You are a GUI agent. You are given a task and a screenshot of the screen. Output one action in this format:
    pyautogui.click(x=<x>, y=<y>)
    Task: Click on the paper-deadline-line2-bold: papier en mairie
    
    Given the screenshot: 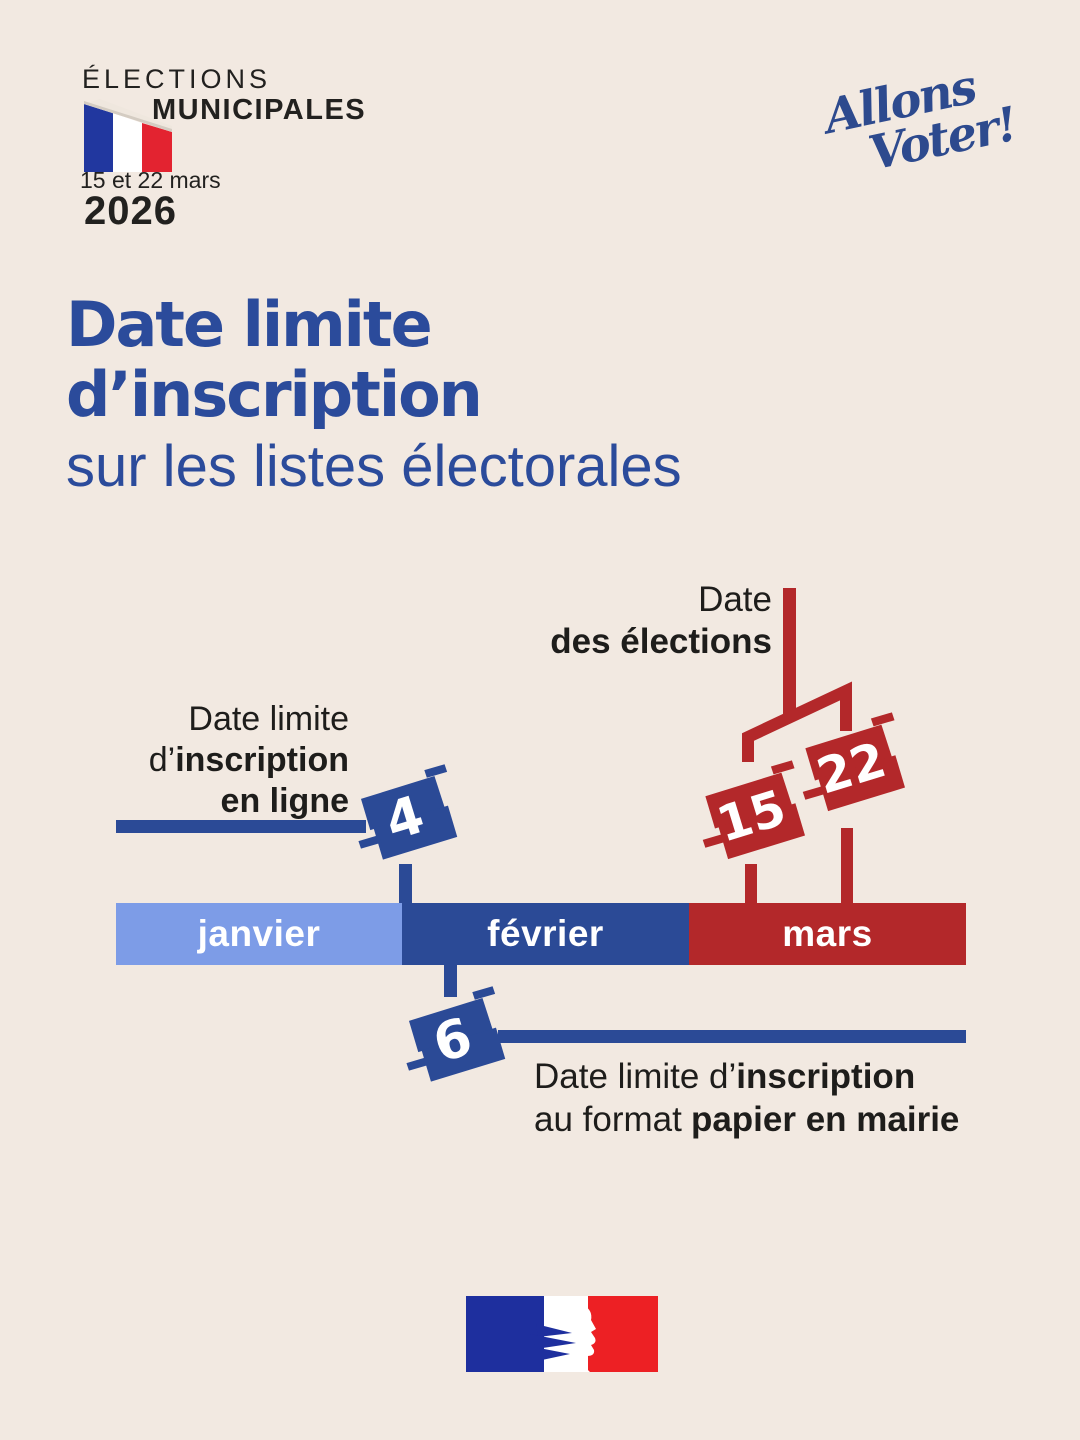 What is the action you would take?
    pyautogui.click(x=825, y=1119)
    